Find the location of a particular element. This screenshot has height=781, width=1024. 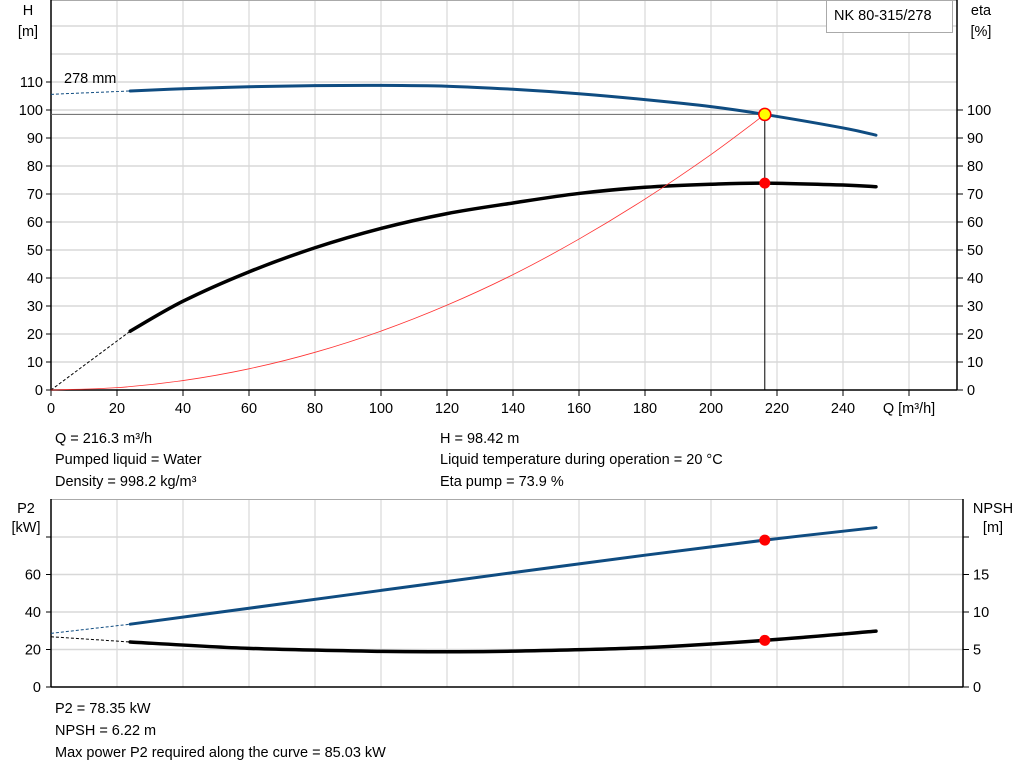

q-tick-label: 180 is located at coordinates (645, 409).